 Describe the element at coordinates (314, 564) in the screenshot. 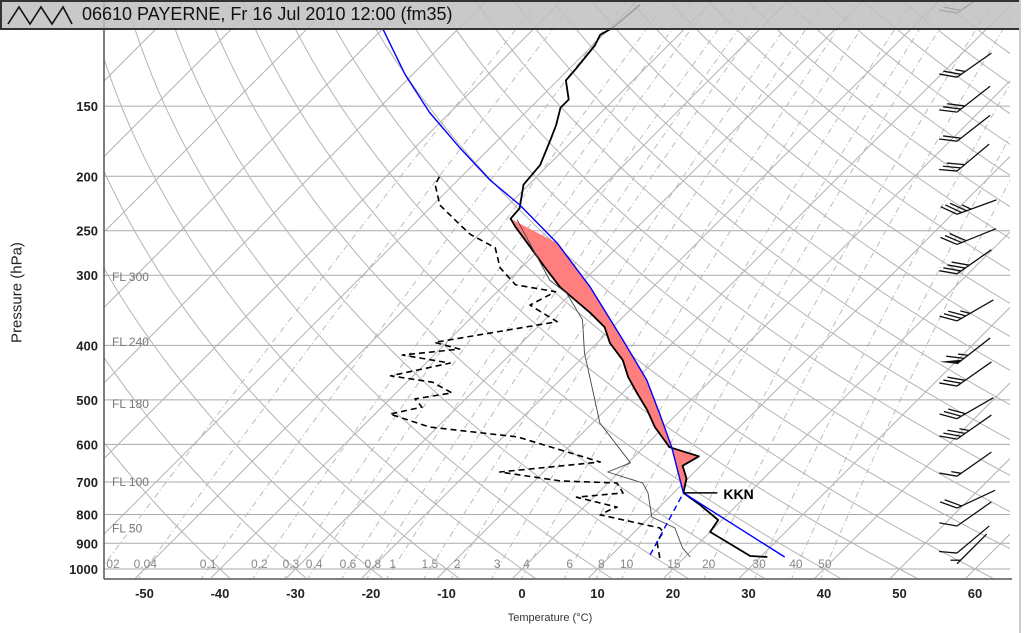

I see `mixing-ratio-label: 0.4` at that location.